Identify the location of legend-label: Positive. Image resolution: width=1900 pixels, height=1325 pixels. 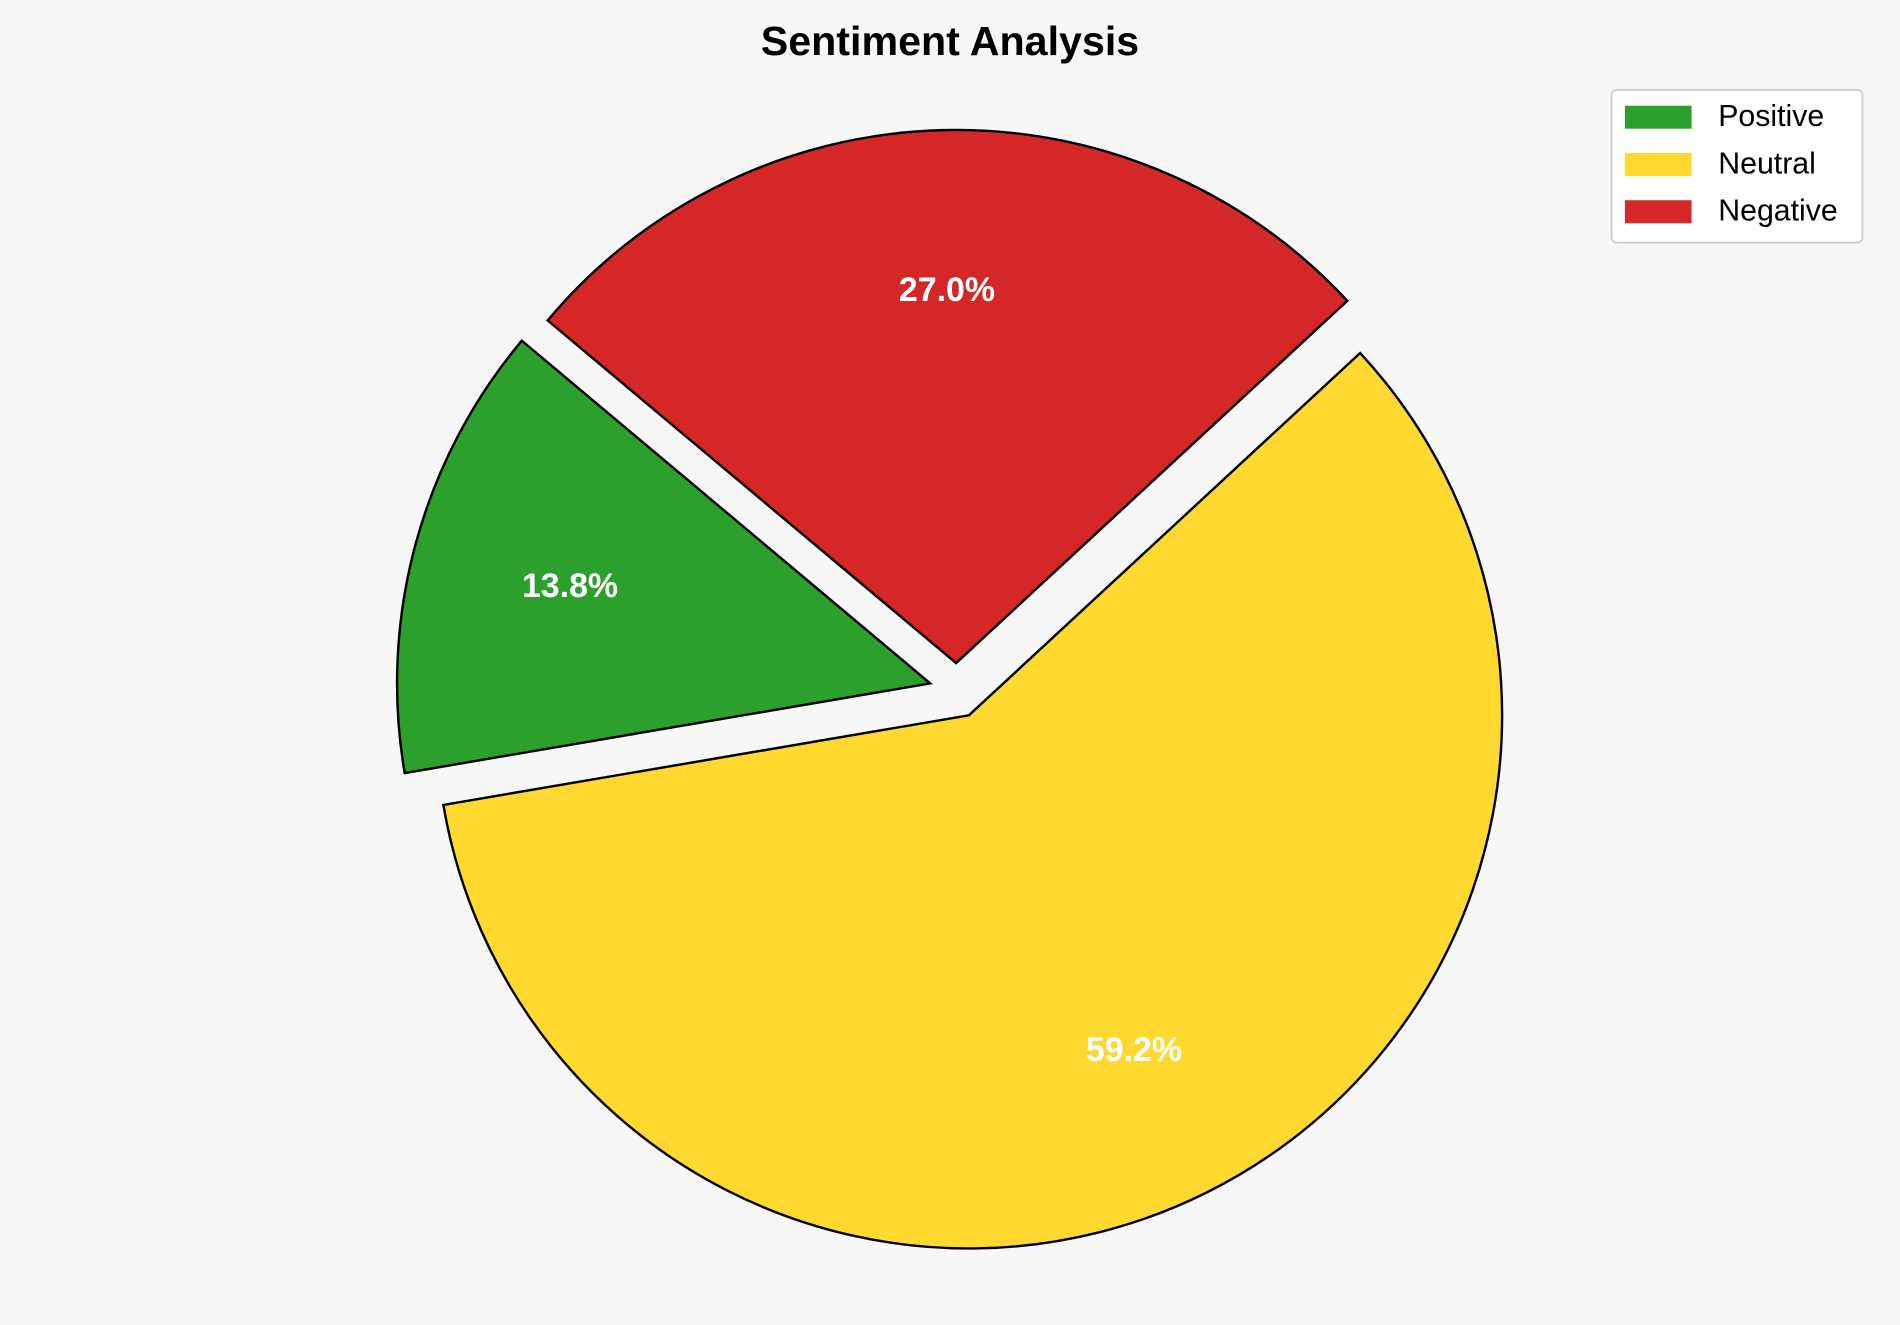
(1771, 116).